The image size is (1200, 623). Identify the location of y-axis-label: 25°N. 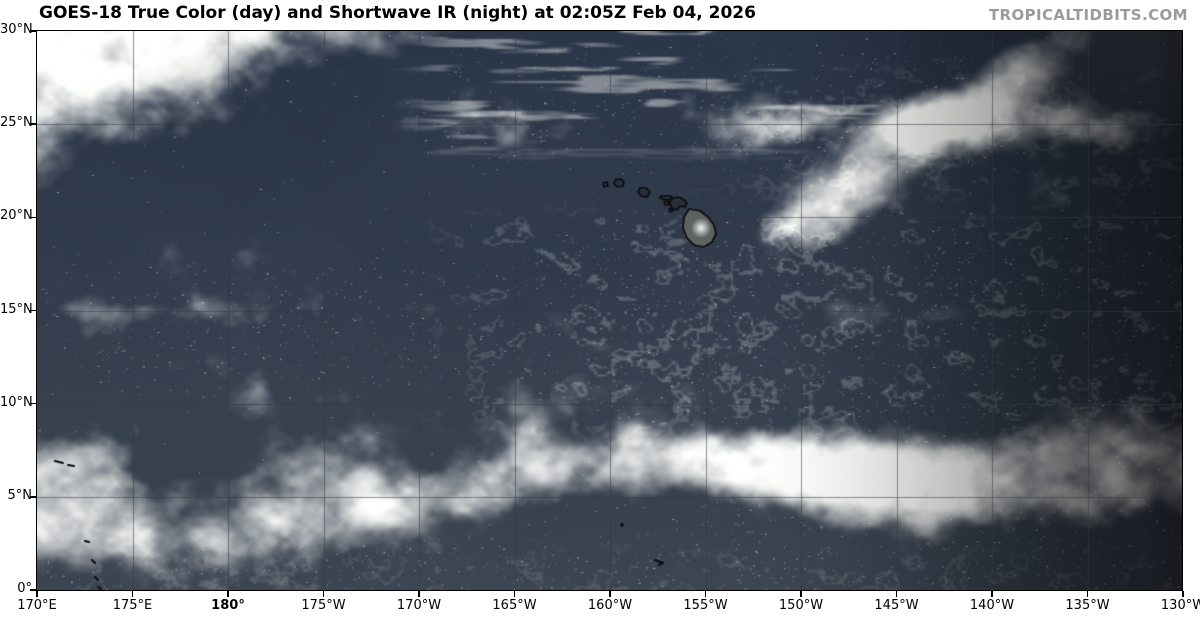
(16, 123).